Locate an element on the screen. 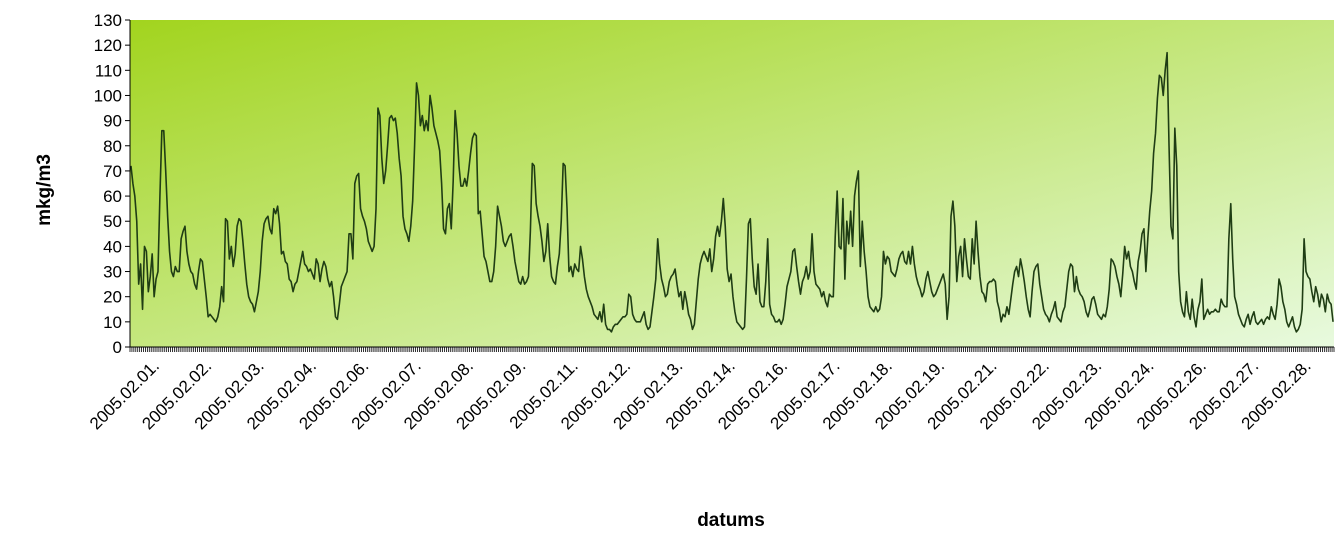 The width and height of the screenshot is (1338, 535). y-tick-label: 60 is located at coordinates (112, 196).